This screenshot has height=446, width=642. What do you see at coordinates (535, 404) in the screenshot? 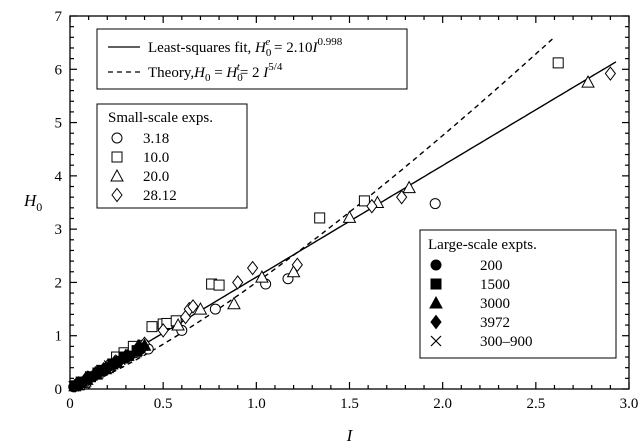
I see `x-tick-label: 2.5` at bounding box center [535, 404].